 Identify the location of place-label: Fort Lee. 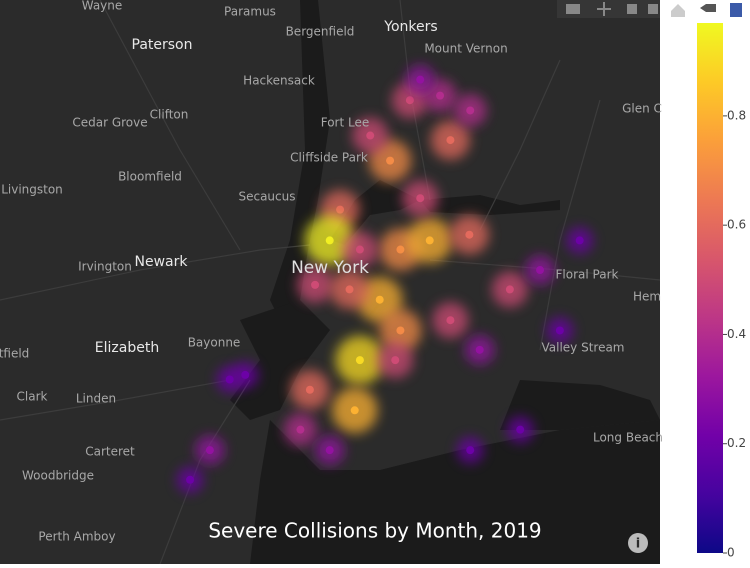
(345, 123).